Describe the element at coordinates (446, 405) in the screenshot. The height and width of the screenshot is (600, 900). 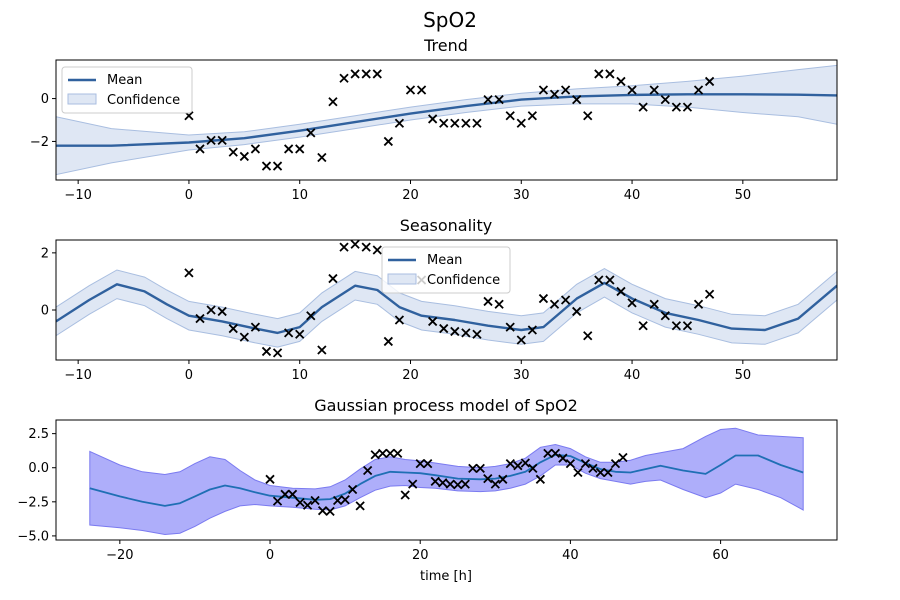
I see `panel-gp-model-title: Gaussian process model of SpO2` at that location.